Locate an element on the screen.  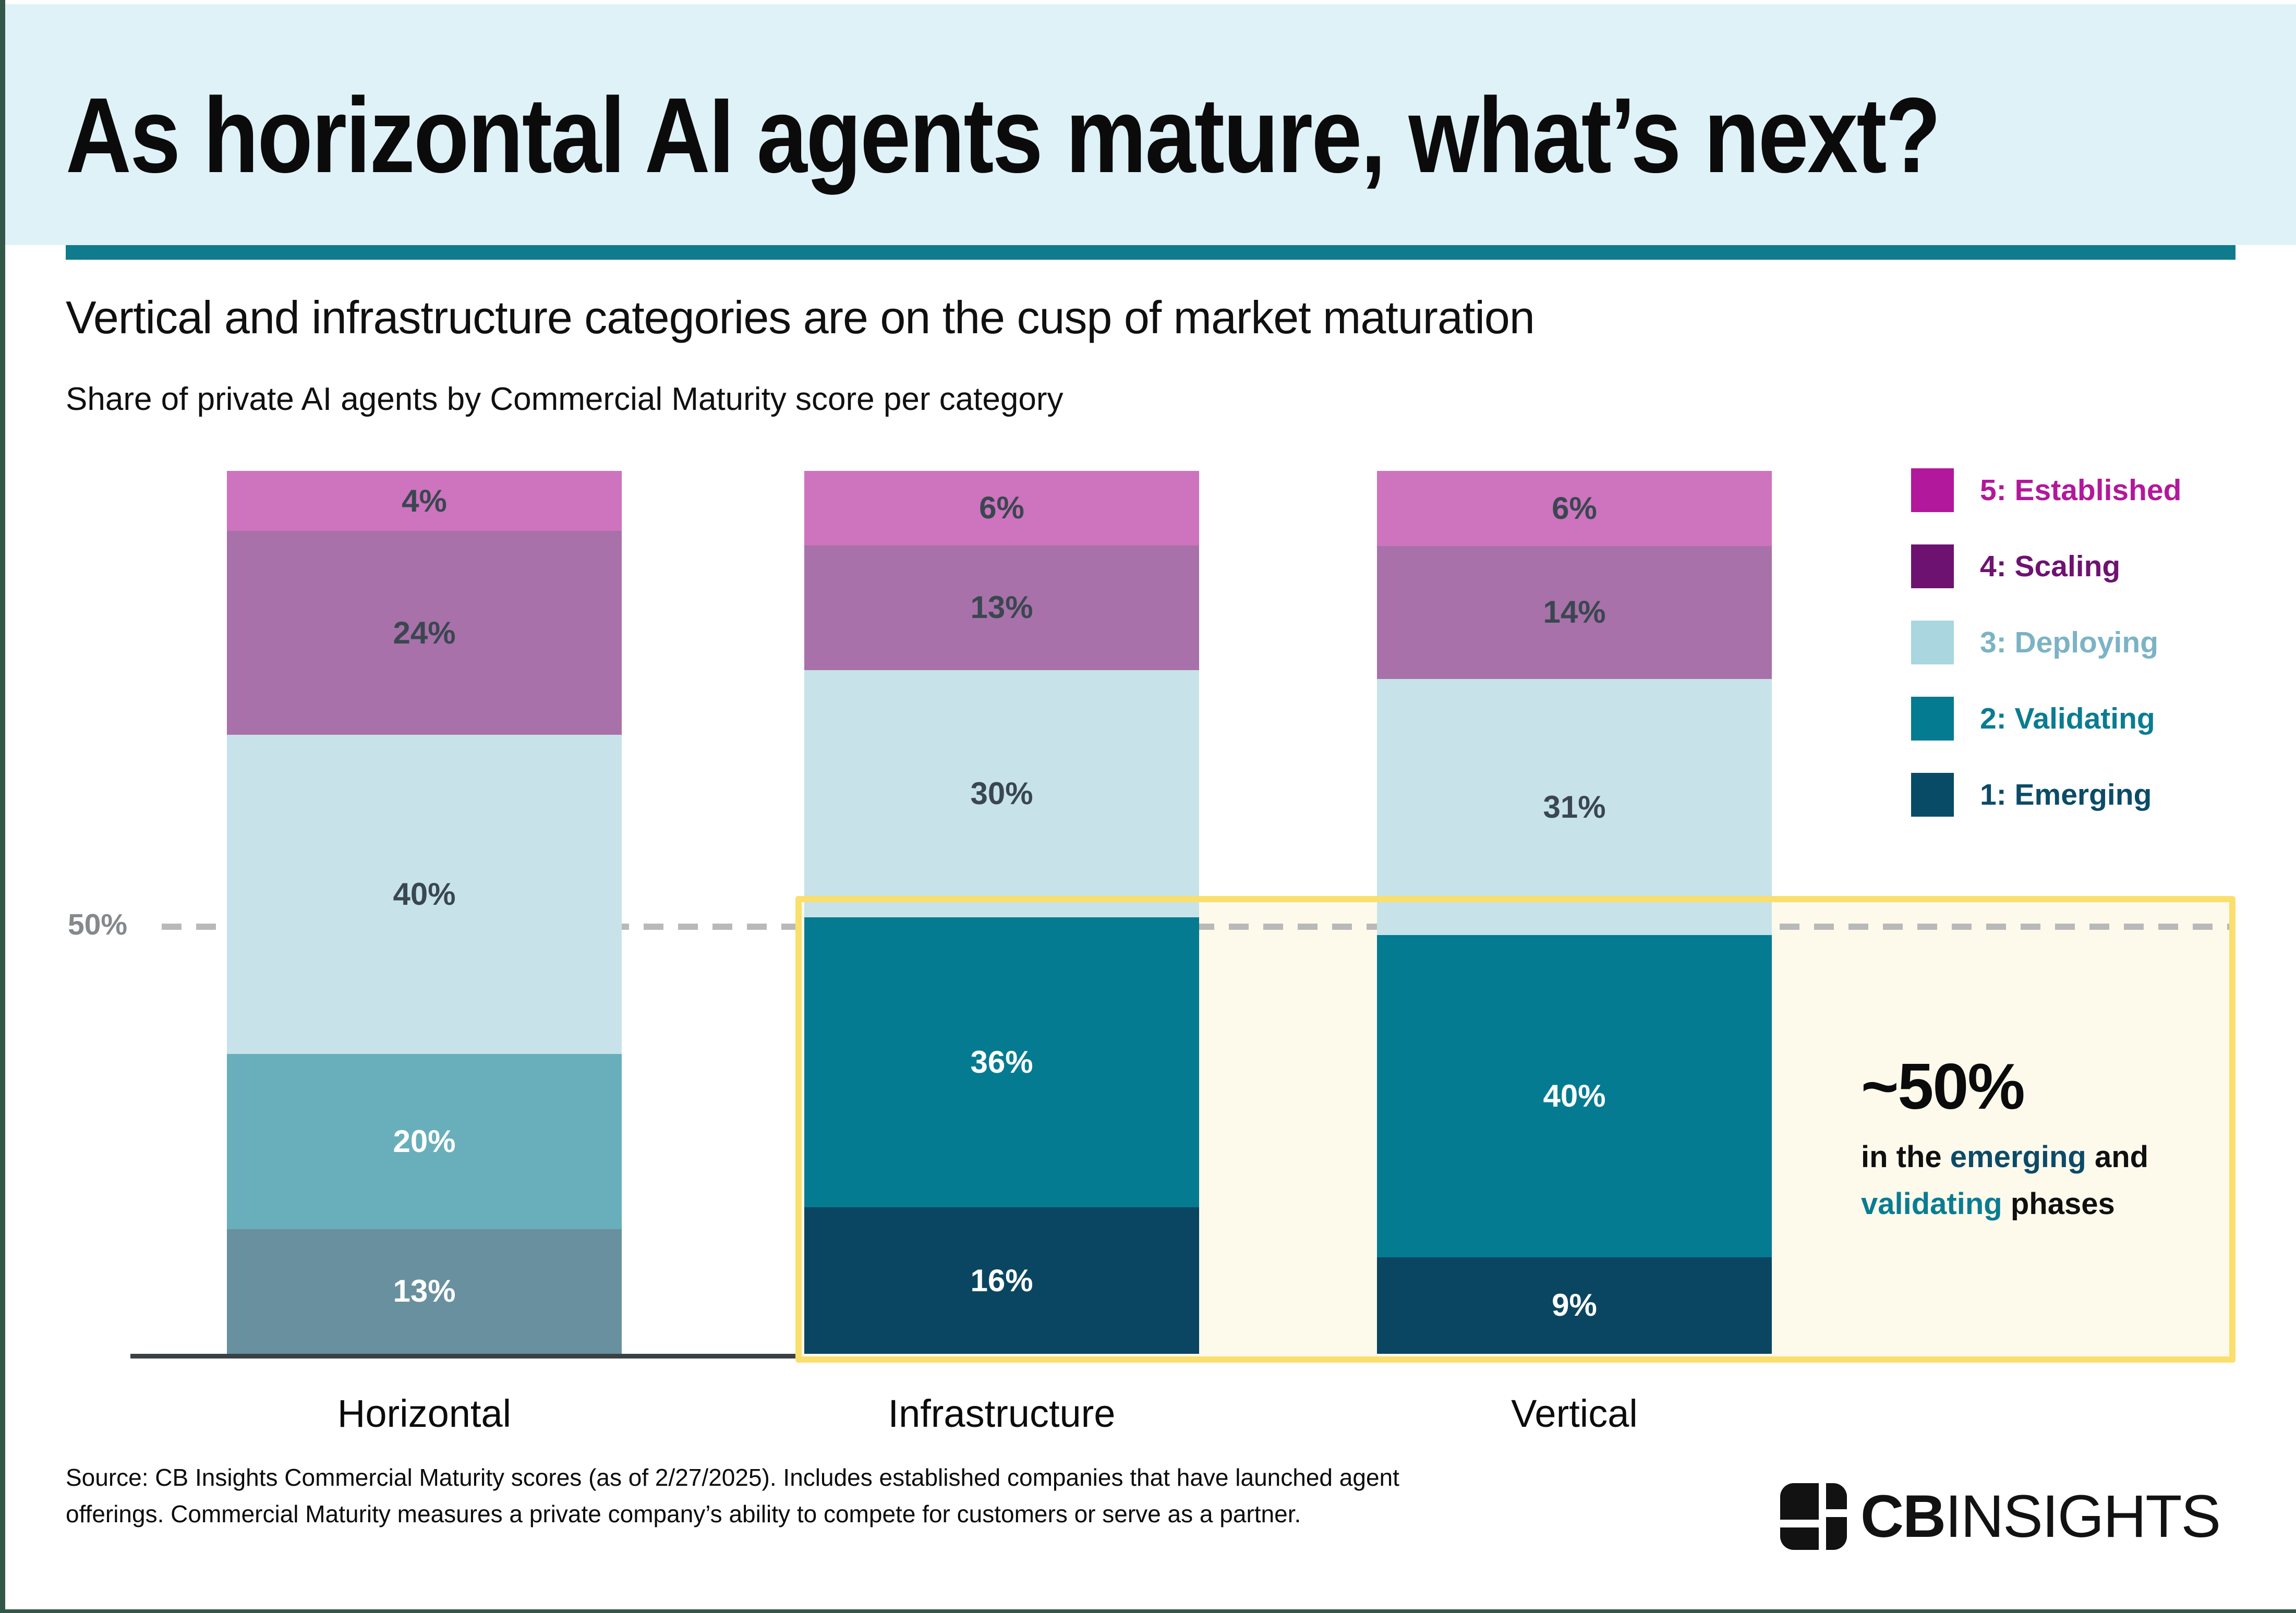
cbinsights-logo-text: CBINSIGHTS is located at coordinates (2040, 1517).